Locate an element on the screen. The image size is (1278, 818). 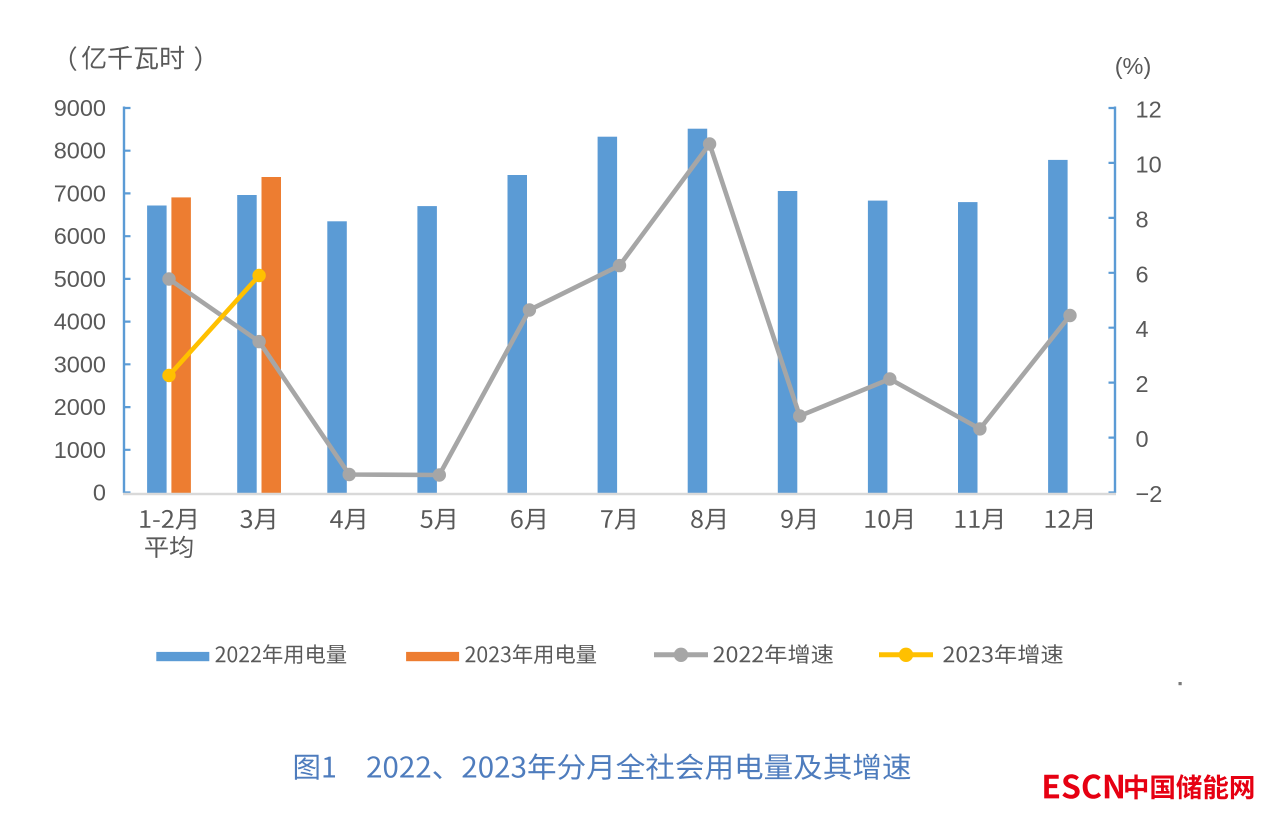
svg-text: 2000 is located at coordinates (80, 407).